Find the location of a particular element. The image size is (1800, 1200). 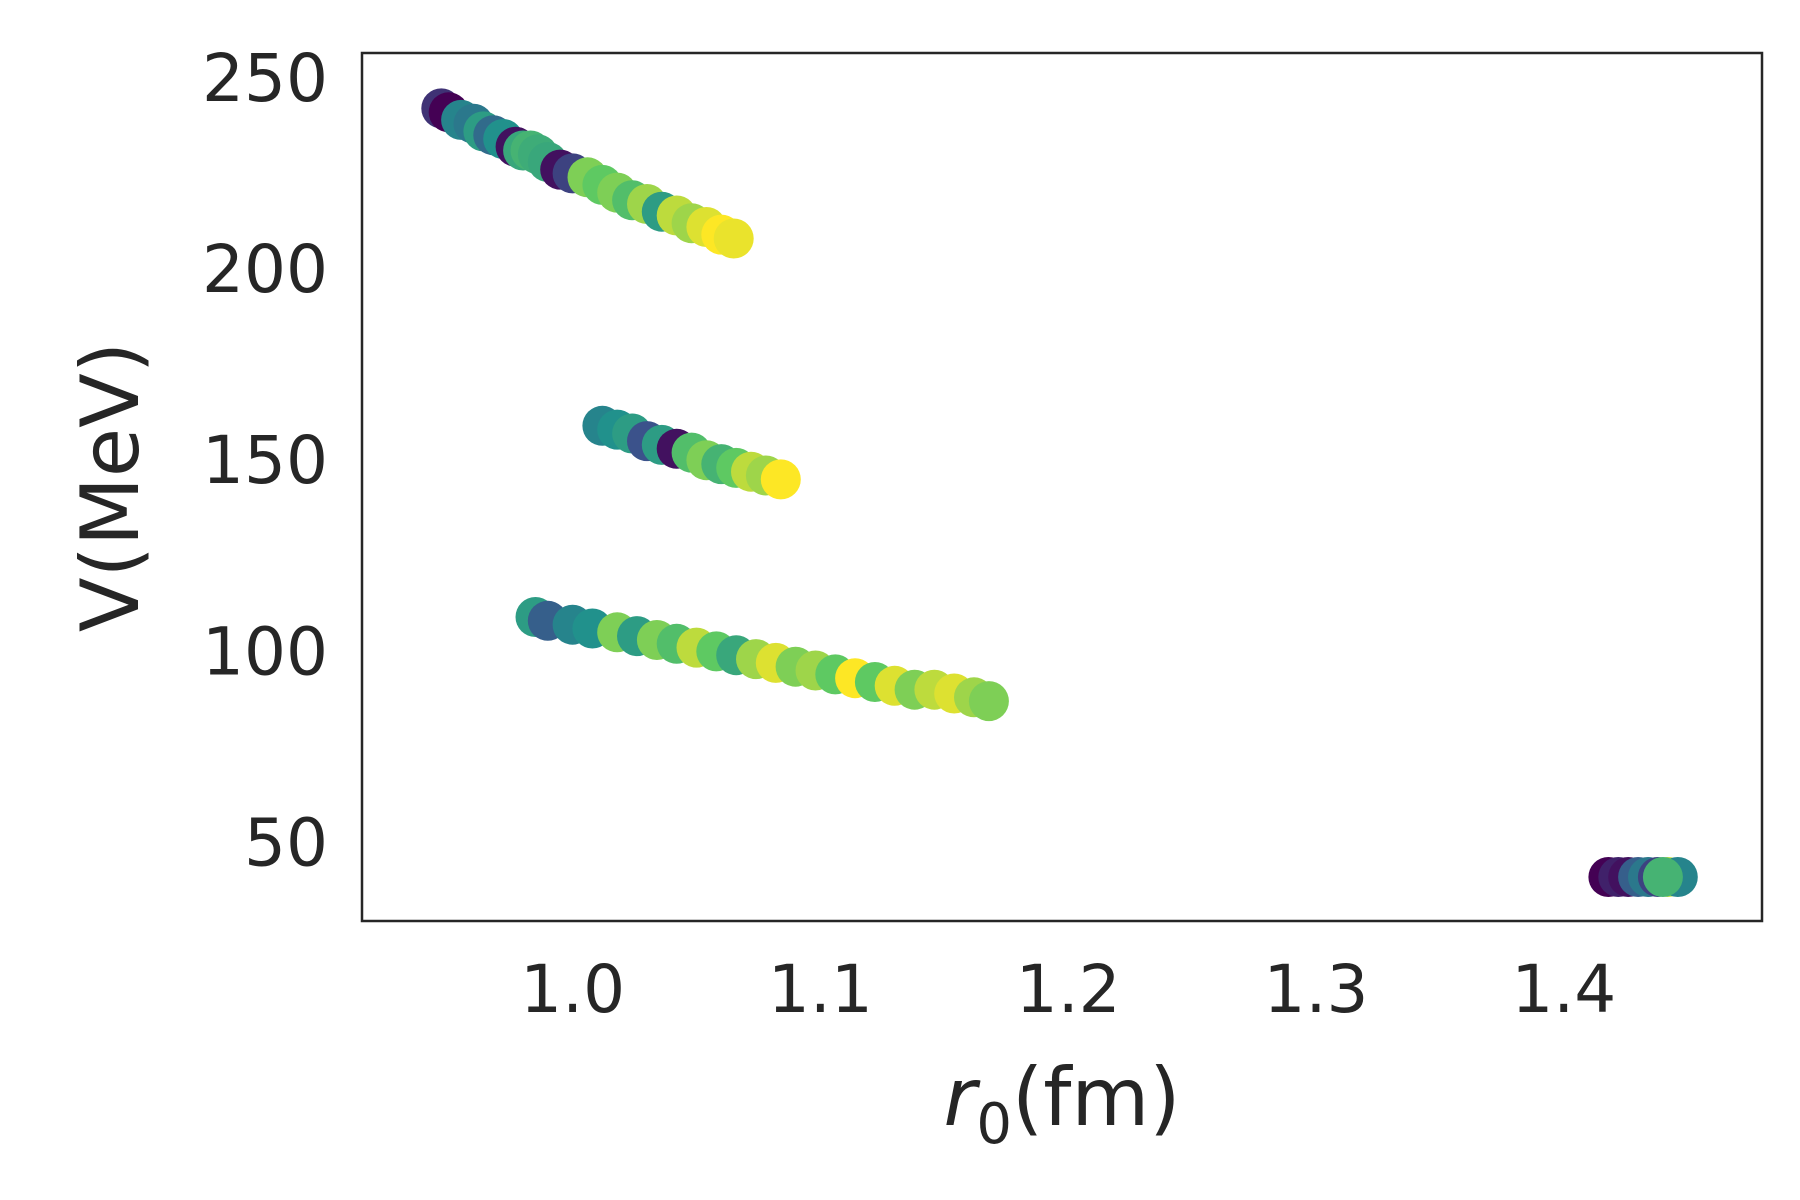

y-tick-label: 50 is located at coordinates (286, 843).